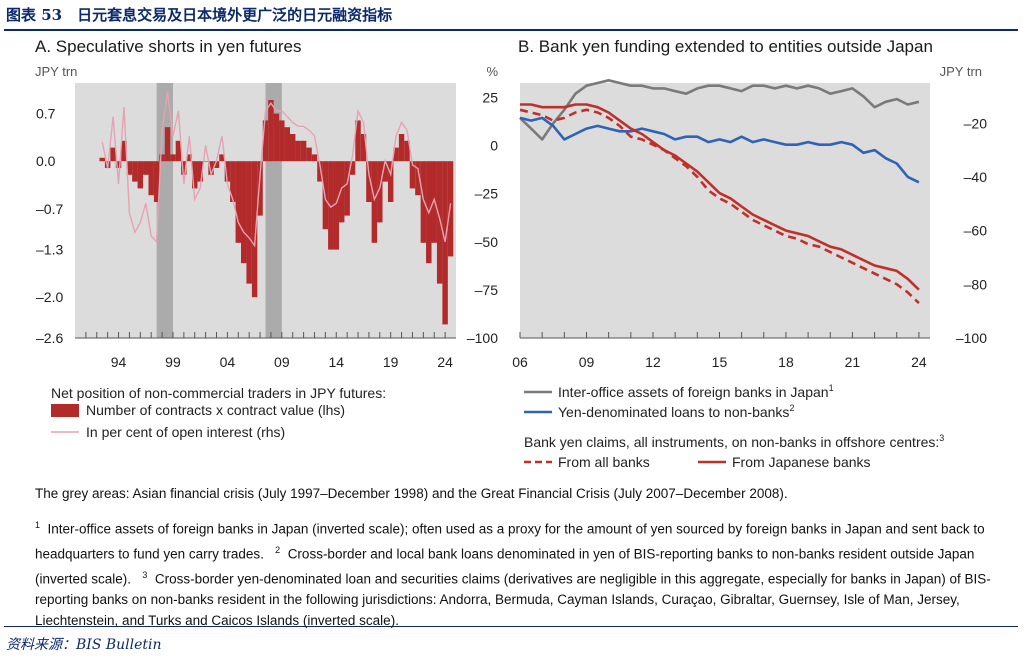 Image resolution: width=1023 pixels, height=658 pixels. I want to click on panel-a-left-tick-label: –2.6, so click(49, 338).